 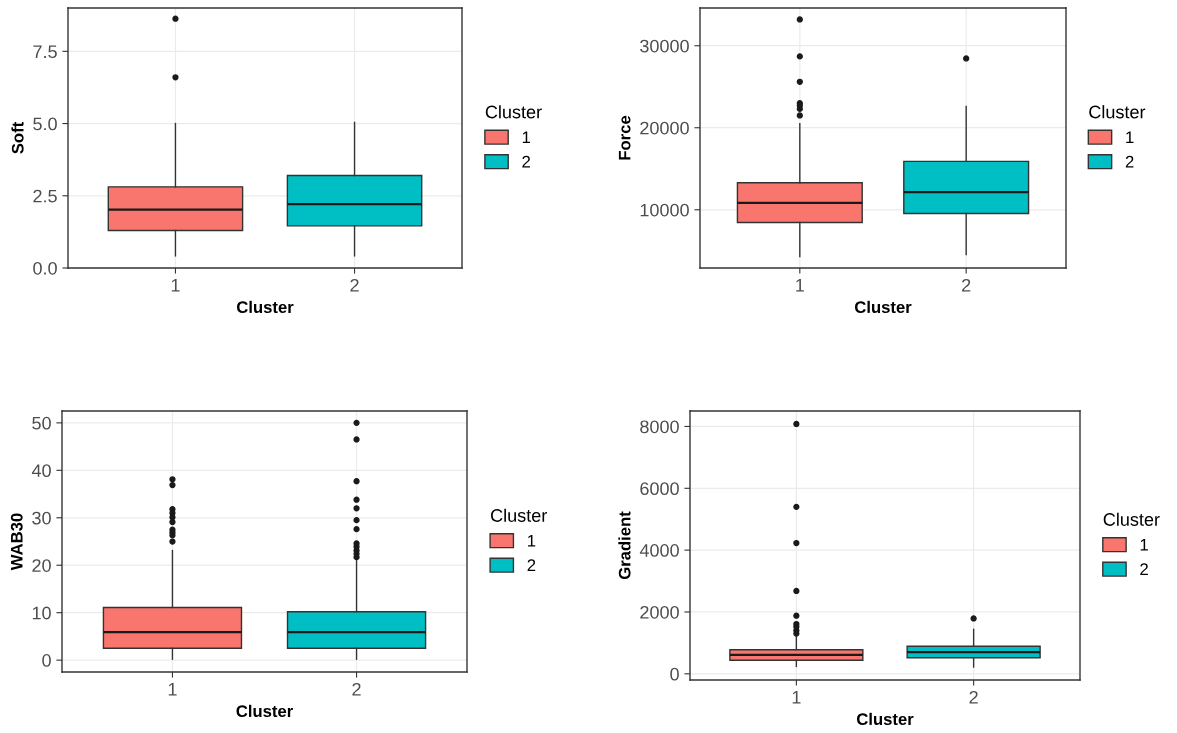 I want to click on y-tick-label: 0.0, so click(x=45, y=268).